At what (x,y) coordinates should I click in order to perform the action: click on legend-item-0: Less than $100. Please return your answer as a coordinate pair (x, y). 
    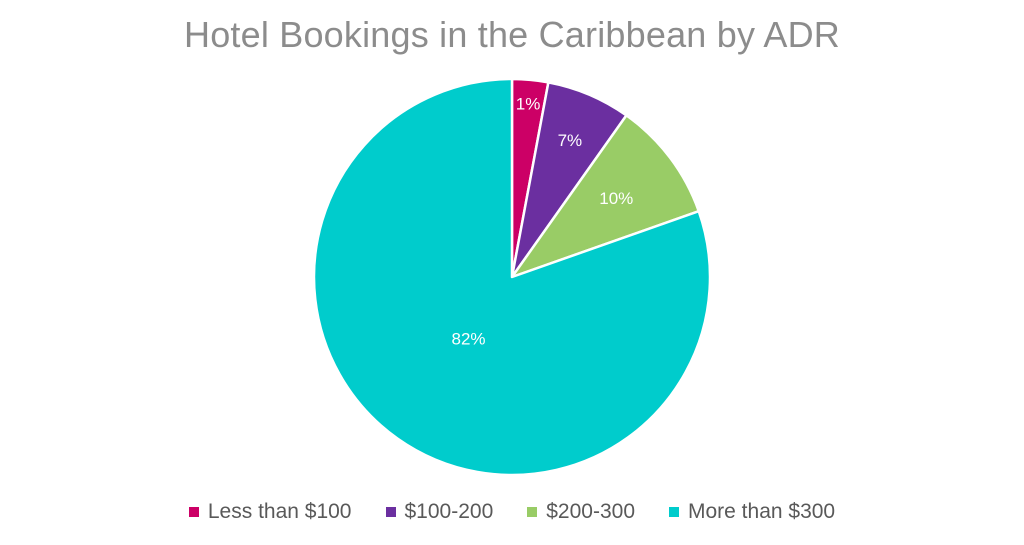
    Looking at the image, I should click on (270, 512).